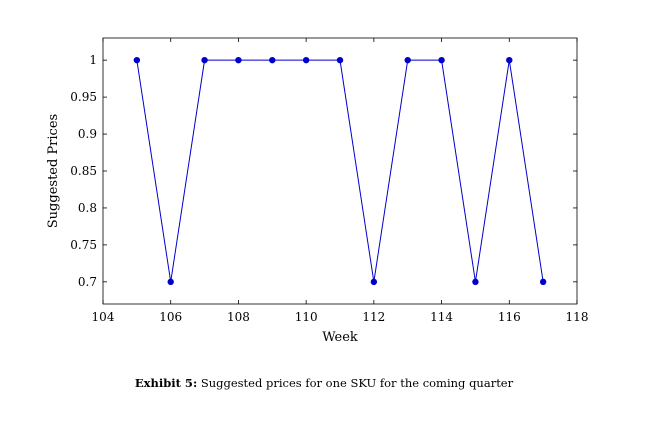 This screenshot has height=424, width=648. Describe the element at coordinates (441, 317) in the screenshot. I see `x-tick-label: 114` at that location.